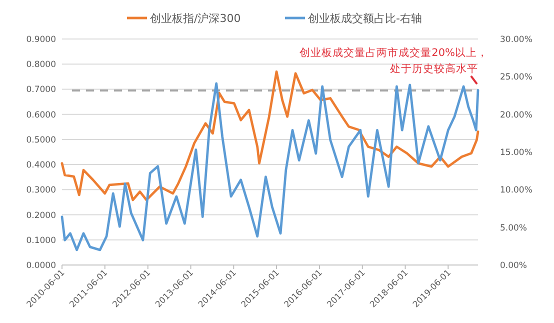 Image resolution: width=554 pixels, height=323 pixels. I want to click on y-tick-label: 0.8000, so click(41, 65).